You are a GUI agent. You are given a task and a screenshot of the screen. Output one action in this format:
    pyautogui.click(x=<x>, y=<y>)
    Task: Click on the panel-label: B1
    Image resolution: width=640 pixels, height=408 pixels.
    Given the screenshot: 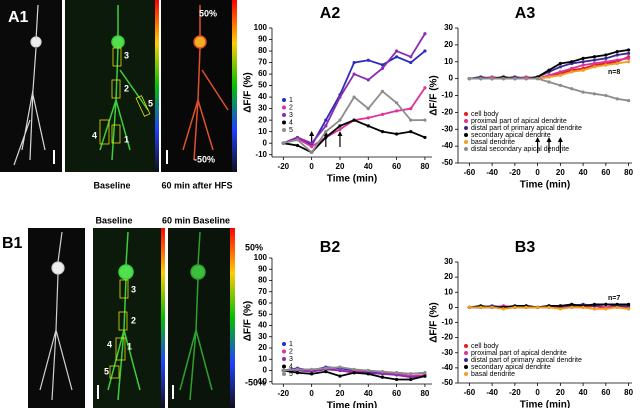 What is the action you would take?
    pyautogui.click(x=12, y=243)
    